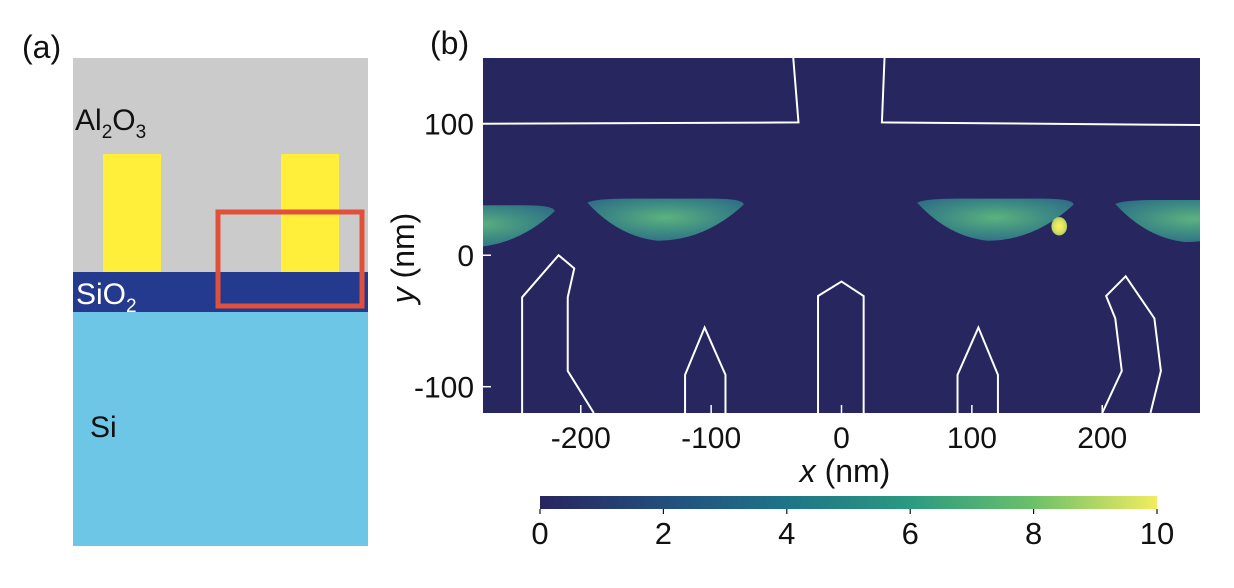  What do you see at coordinates (1102, 438) in the screenshot?
I see `x-tick-label: 200` at bounding box center [1102, 438].